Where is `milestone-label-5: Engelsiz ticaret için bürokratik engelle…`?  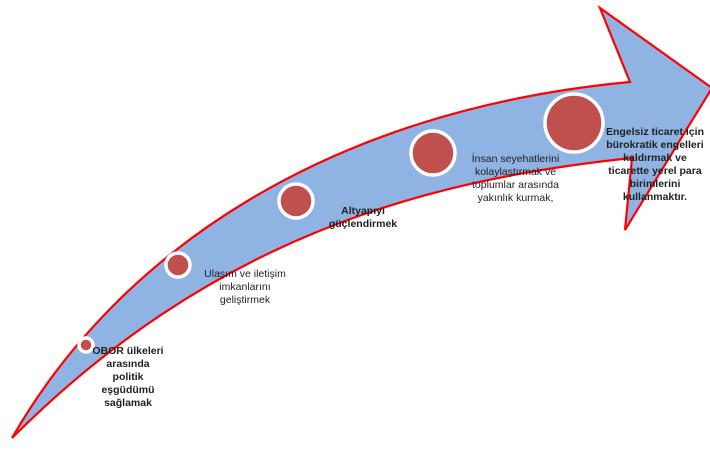 milestone-label-5: Engelsiz ticaret için bürokratik engelle… is located at coordinates (655, 164).